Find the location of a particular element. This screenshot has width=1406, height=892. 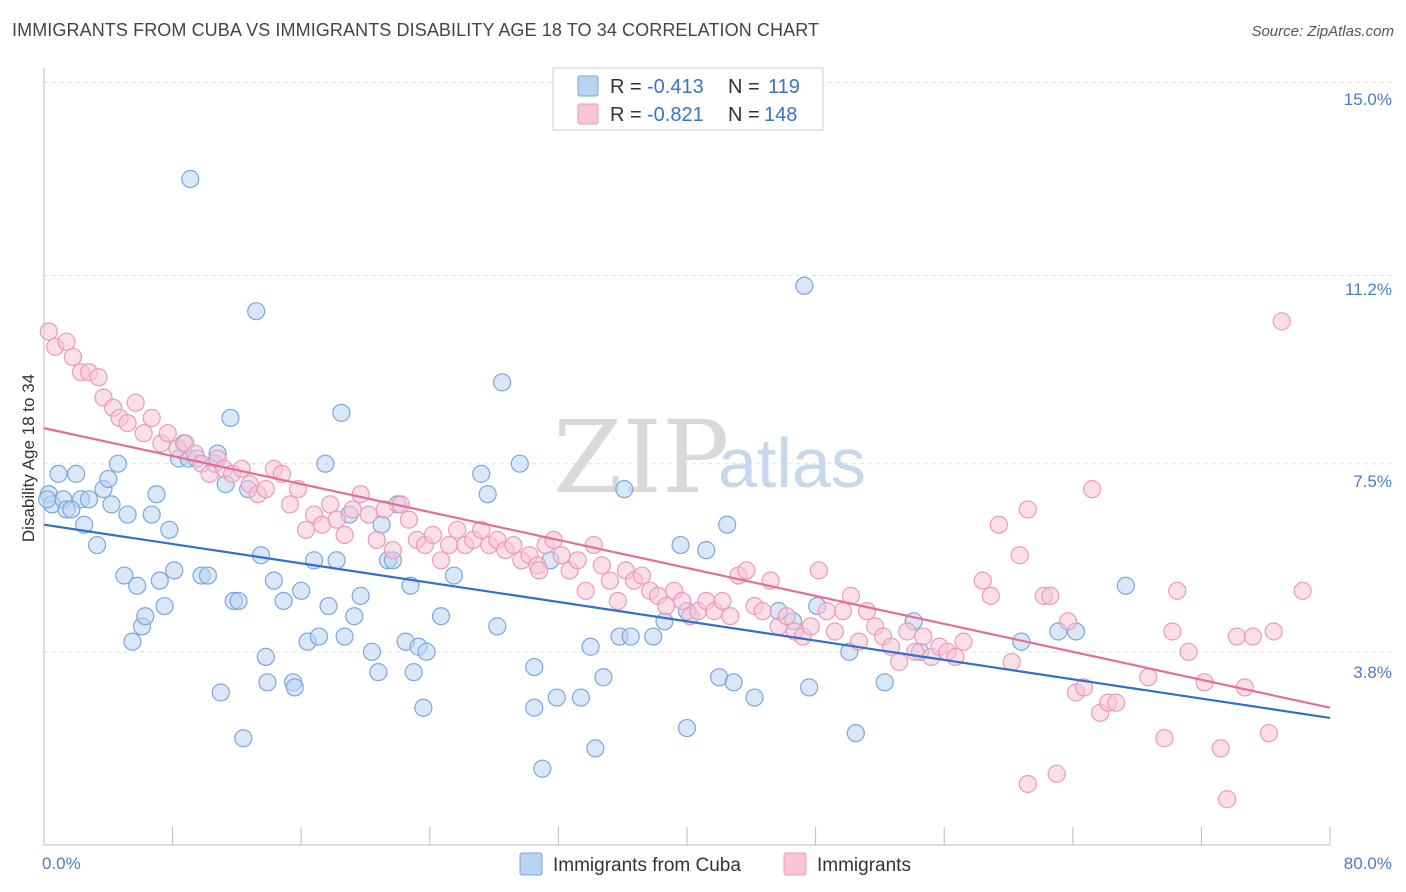

y-tick-label: 3.8% is located at coordinates (1372, 672).